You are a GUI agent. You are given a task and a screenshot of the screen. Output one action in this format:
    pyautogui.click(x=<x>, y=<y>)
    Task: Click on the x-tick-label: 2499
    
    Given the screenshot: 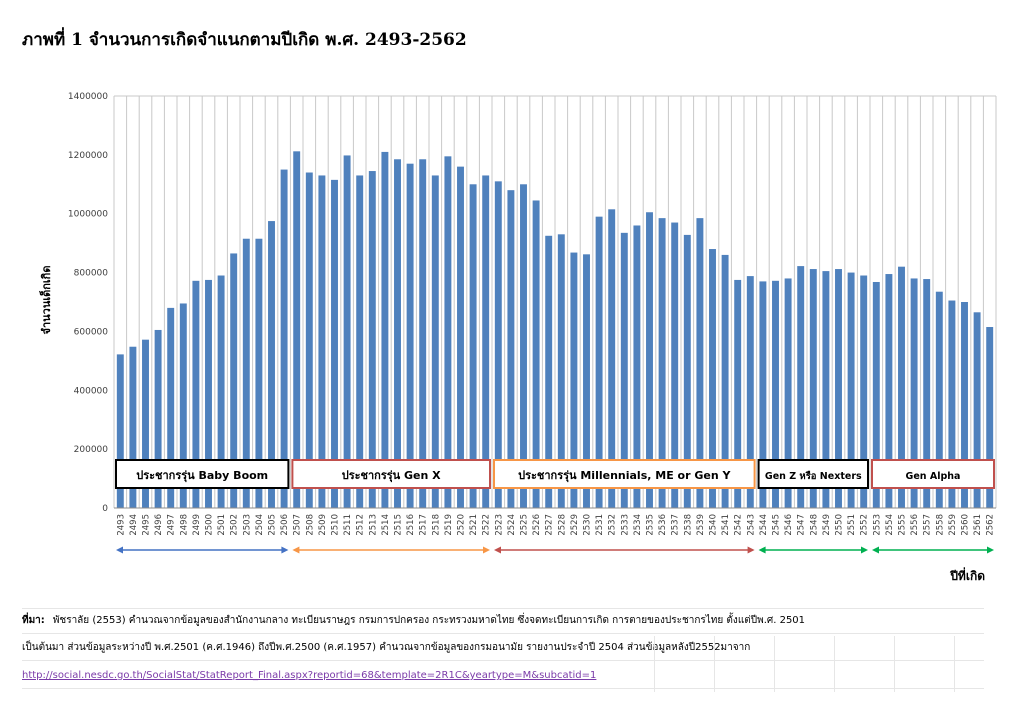 What is the action you would take?
    pyautogui.click(x=197, y=525)
    